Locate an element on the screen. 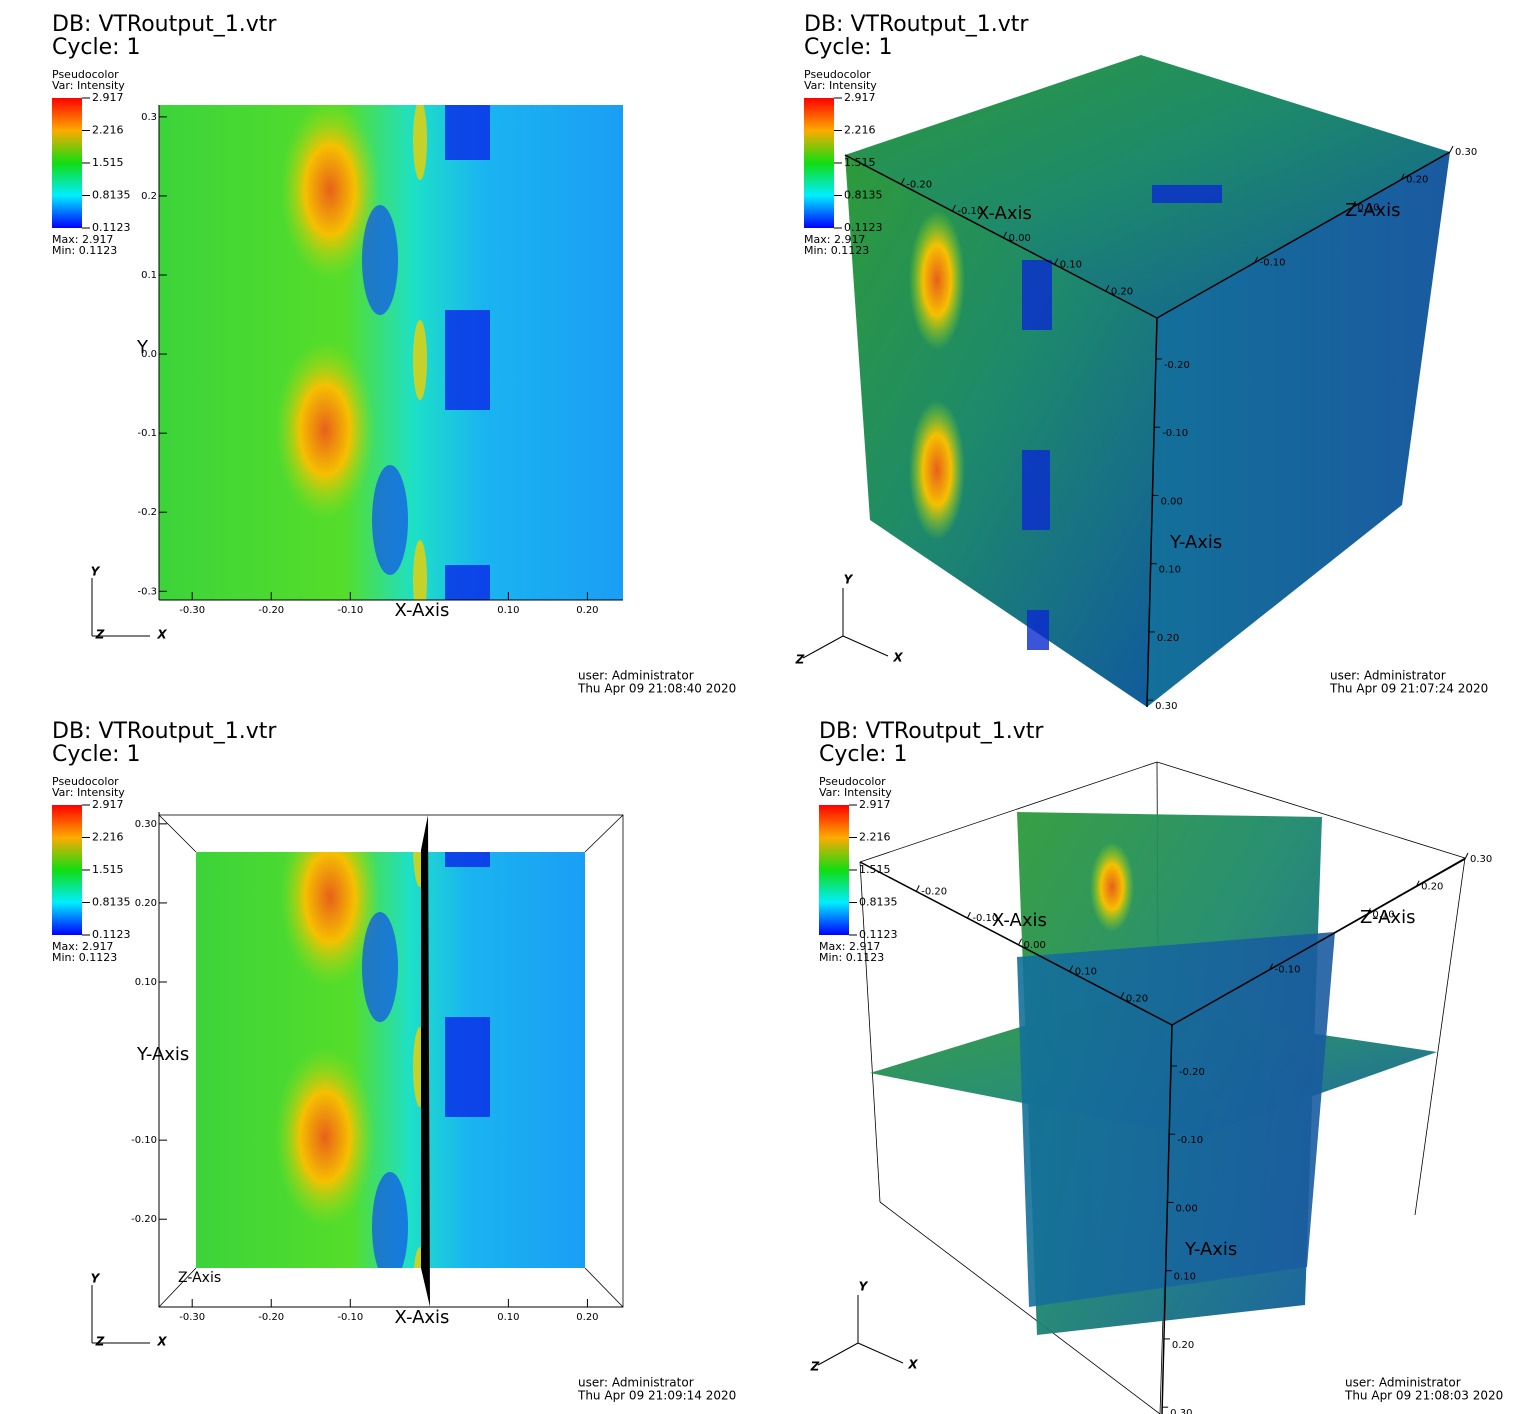 The image size is (1534, 1414). y-tick-label: 0.30 is located at coordinates (146, 824).